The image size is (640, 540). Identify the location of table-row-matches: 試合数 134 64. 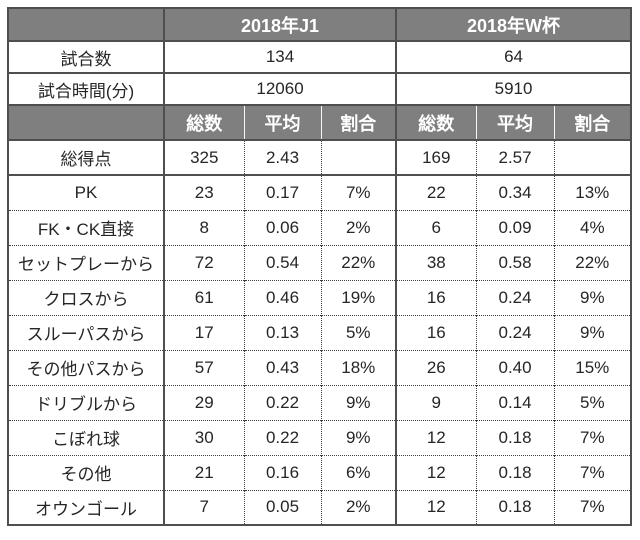
(320, 56).